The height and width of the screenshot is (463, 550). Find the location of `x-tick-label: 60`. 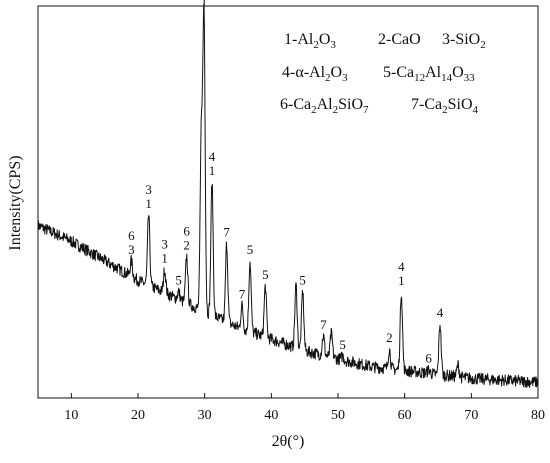

x-tick-label: 60 is located at coordinates (405, 415).